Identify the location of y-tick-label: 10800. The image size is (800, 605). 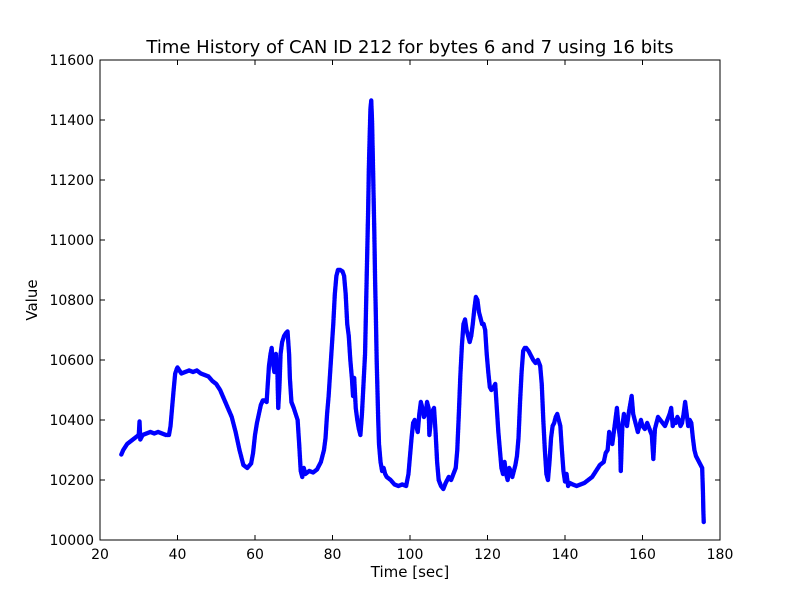
(71, 301).